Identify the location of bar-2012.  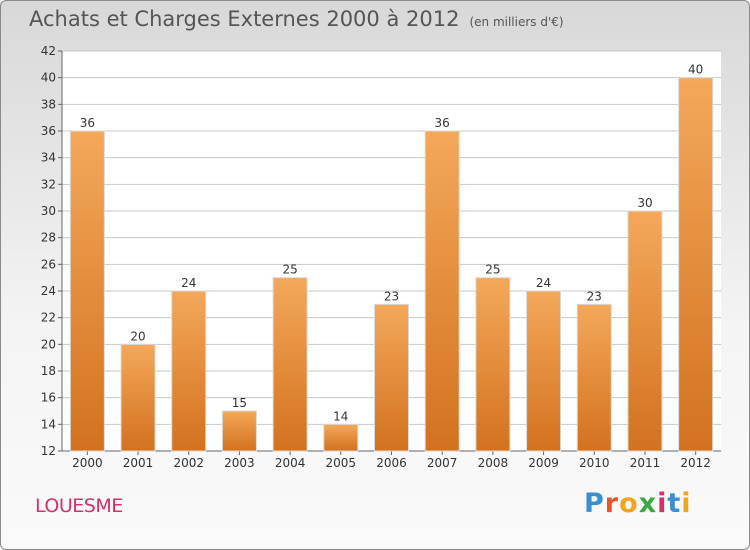
(696, 264).